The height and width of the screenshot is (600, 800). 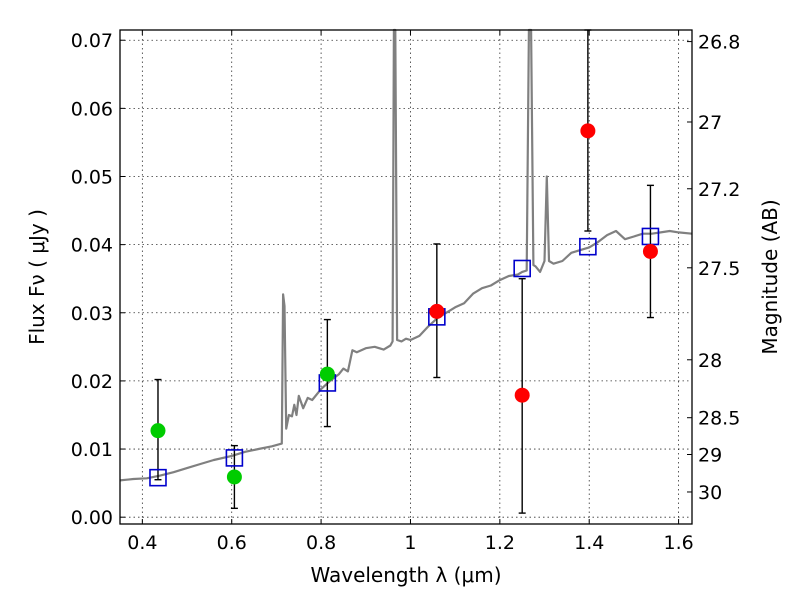 I want to click on right-tick-label: 28, so click(x=710, y=361).